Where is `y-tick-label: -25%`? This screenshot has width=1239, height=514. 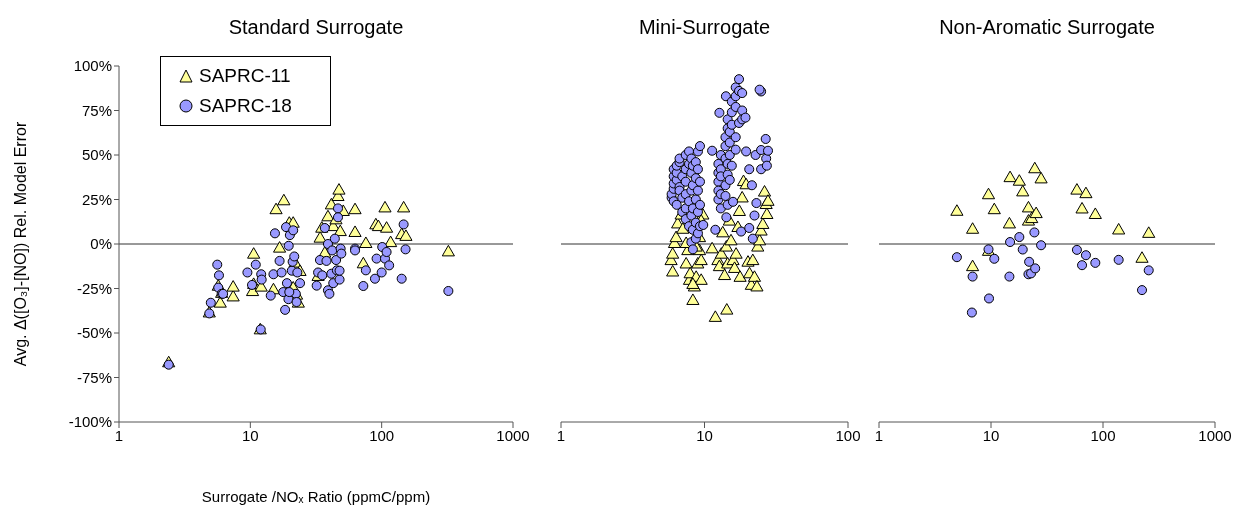
y-tick-label: -25% is located at coordinates (94, 288).